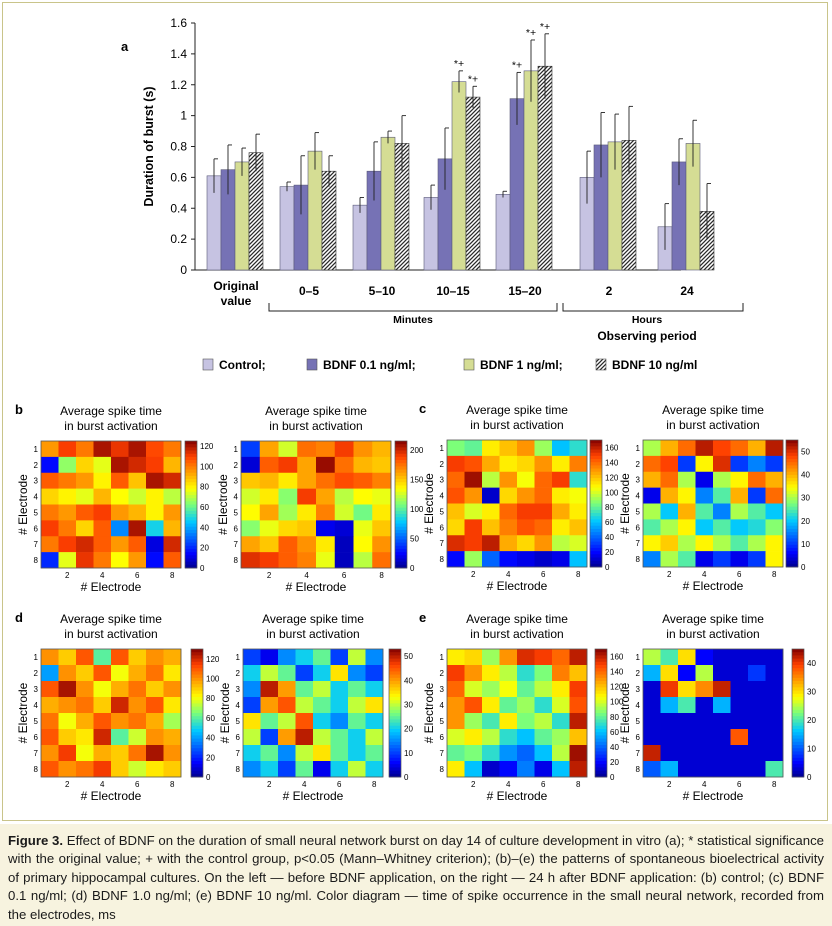  What do you see at coordinates (178, 147) in the screenshot?
I see `y-tick-label: 0.8` at bounding box center [178, 147].